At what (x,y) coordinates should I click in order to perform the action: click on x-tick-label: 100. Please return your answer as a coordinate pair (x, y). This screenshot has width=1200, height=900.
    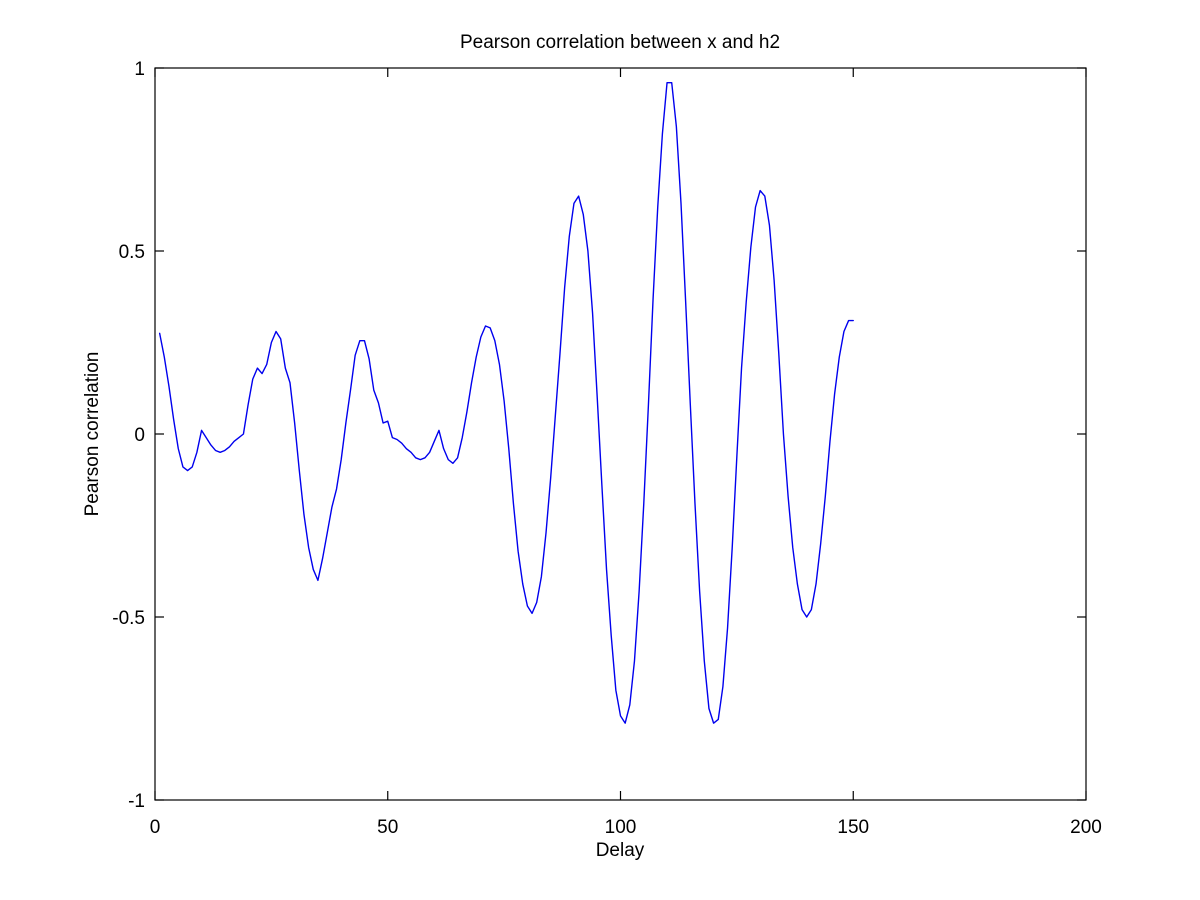
    Looking at the image, I should click on (621, 827).